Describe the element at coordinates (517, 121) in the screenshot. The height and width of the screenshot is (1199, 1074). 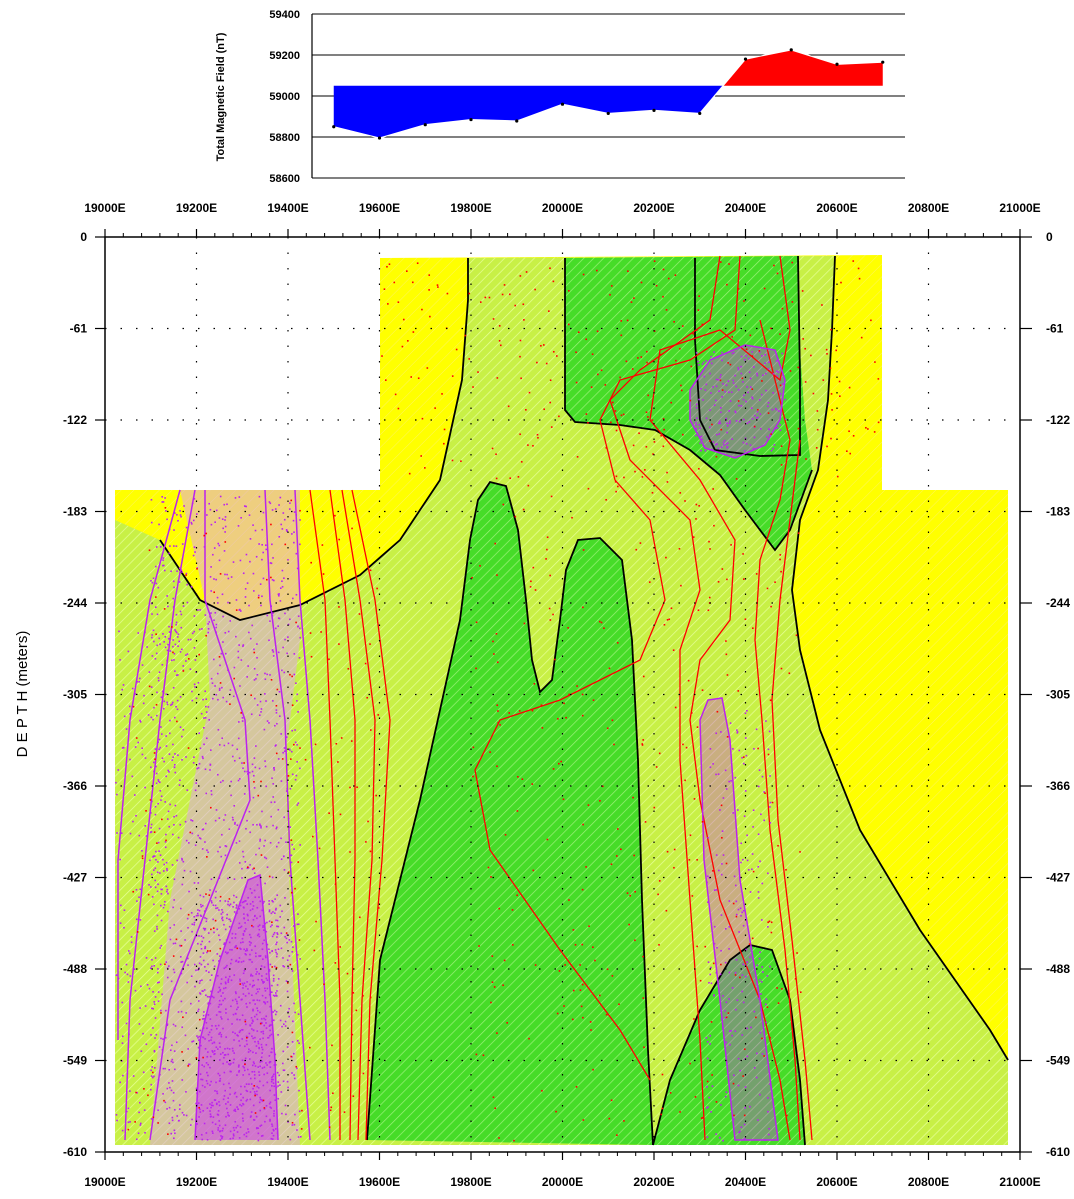
I see `profile-point` at that location.